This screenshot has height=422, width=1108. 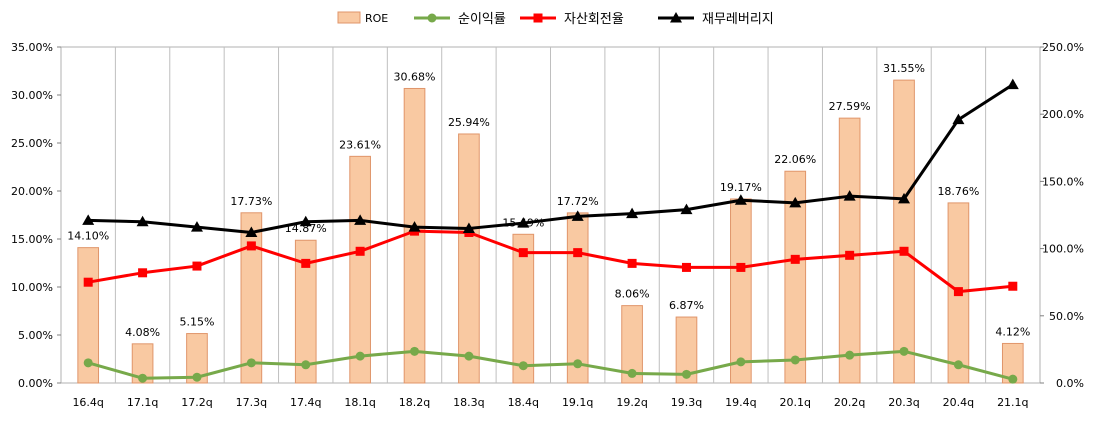 I want to click on legend-label: 재무레버리지, so click(x=738, y=19).